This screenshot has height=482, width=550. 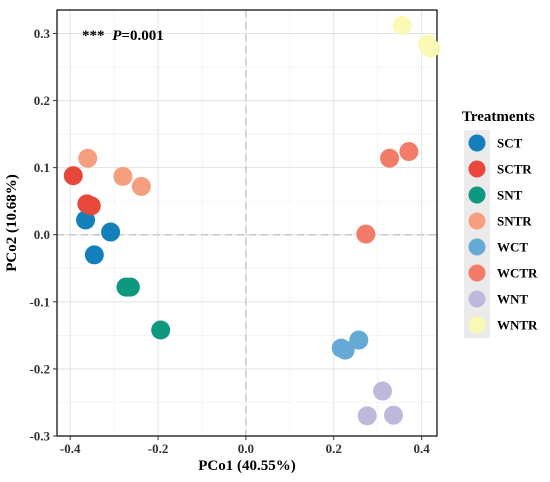 What do you see at coordinates (70, 448) in the screenshot?
I see `x-tick-label: -0.4` at bounding box center [70, 448].